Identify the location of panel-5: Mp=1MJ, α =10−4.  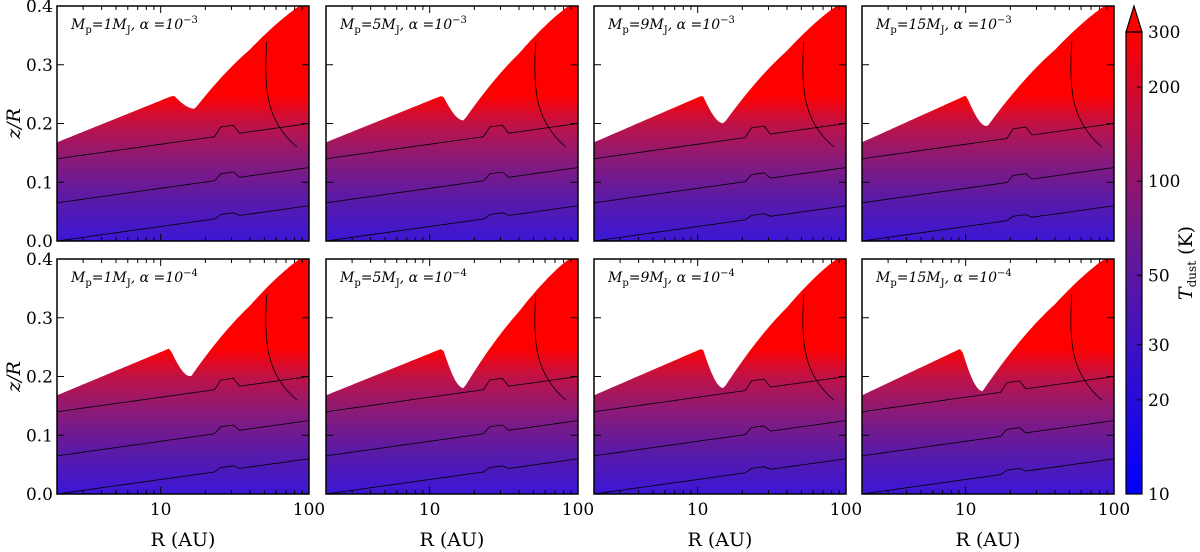
(183, 376).